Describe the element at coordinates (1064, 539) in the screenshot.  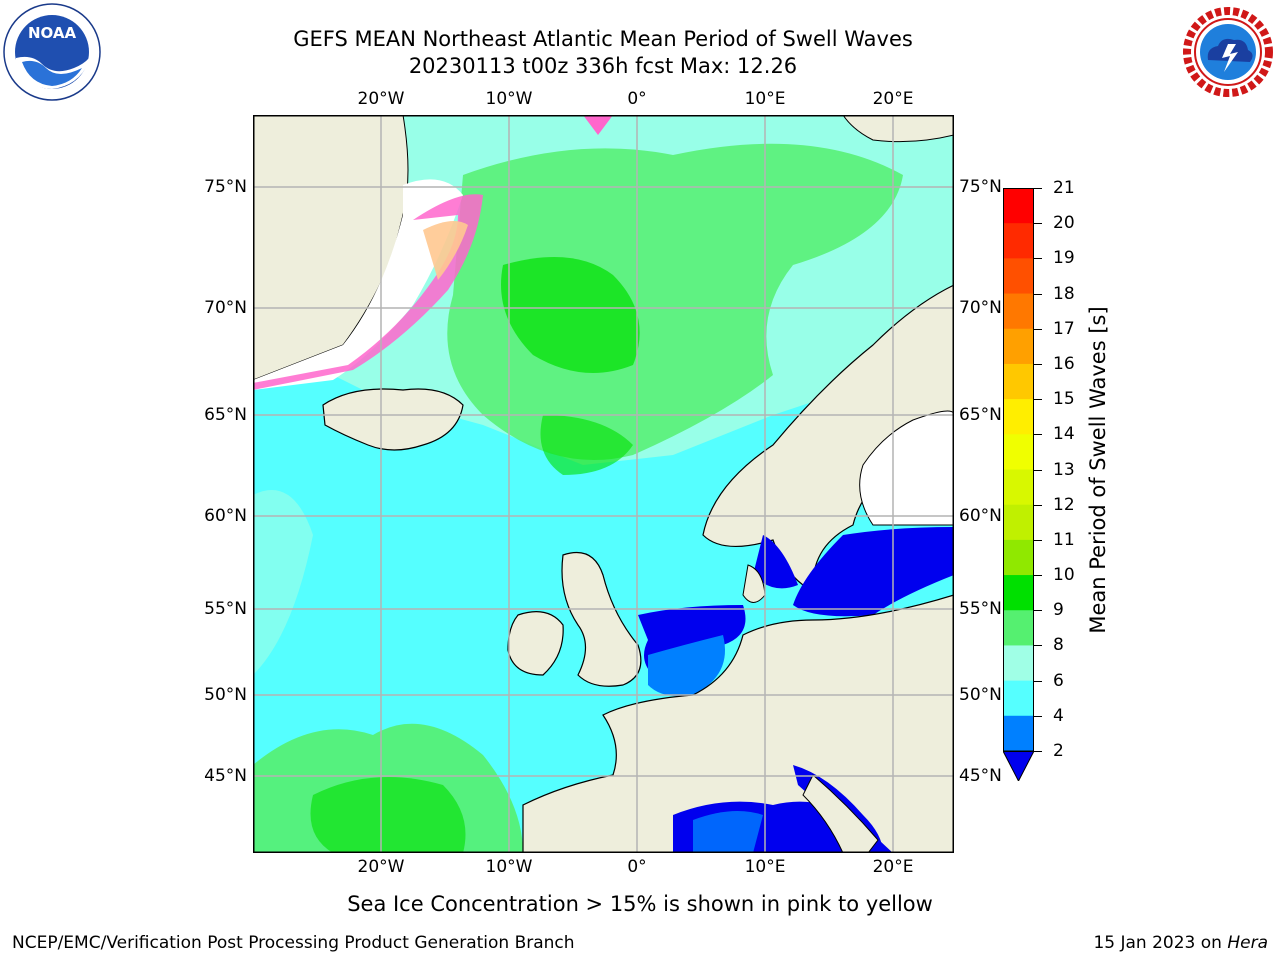
I see `colorbar-tick-label: 11` at that location.